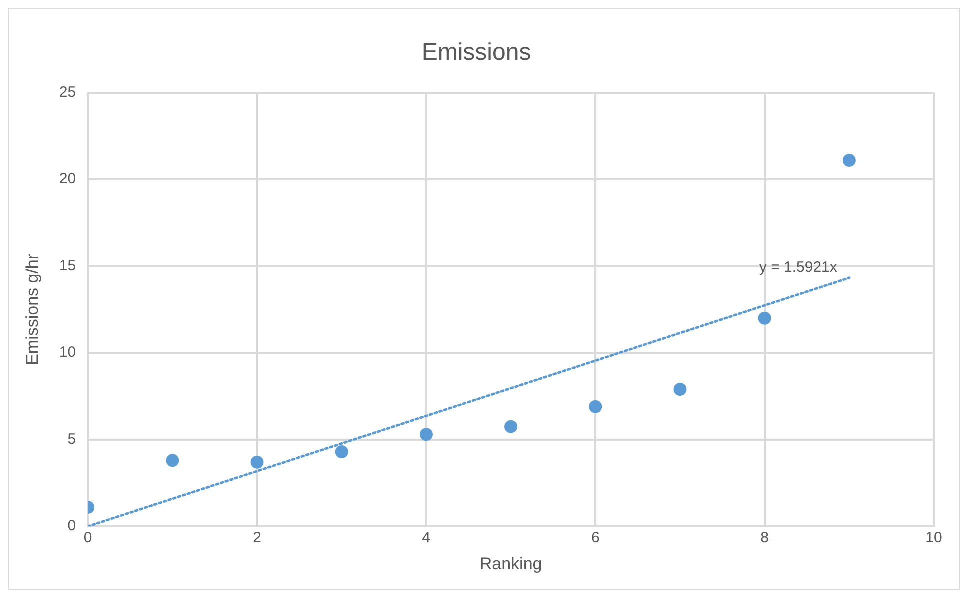 The image size is (970, 599). Describe the element at coordinates (72, 526) in the screenshot. I see `y-tick-label: 0` at that location.